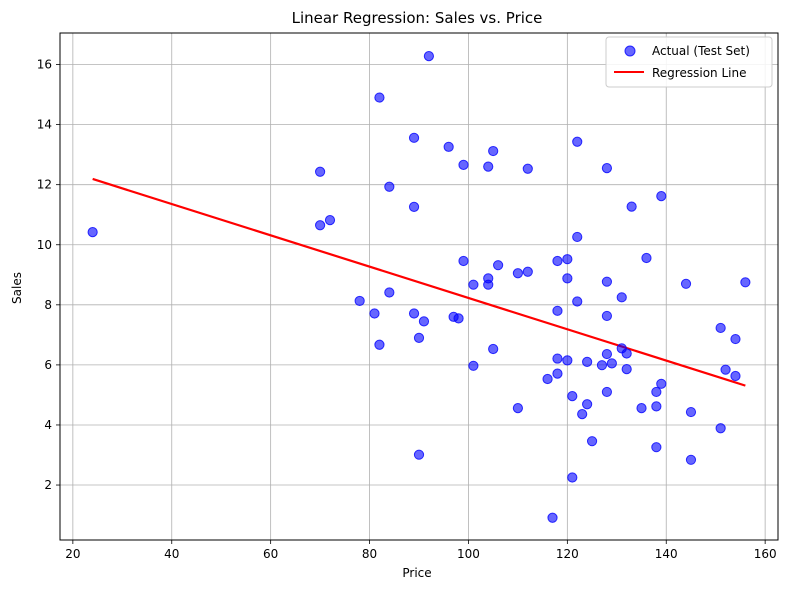  What do you see at coordinates (417, 18) in the screenshot?
I see `chart-title: Linear Regression: Sales vs. Price` at bounding box center [417, 18].